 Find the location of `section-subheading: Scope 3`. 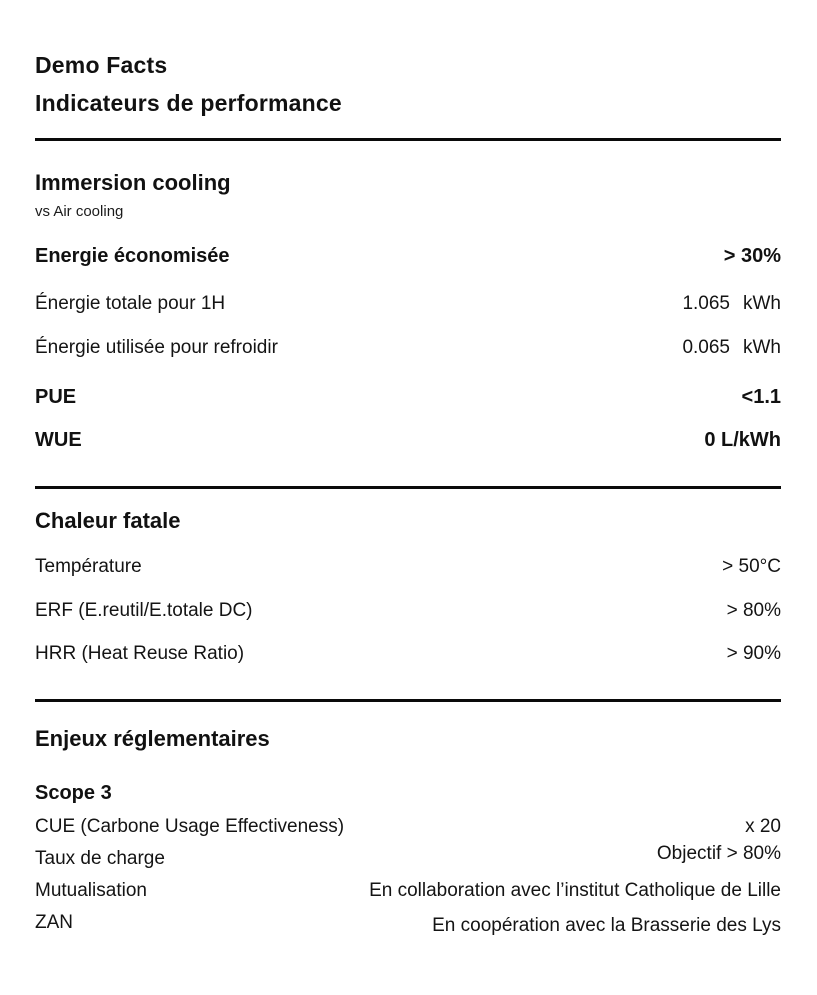

section-subheading: Scope 3 is located at coordinates (73, 793).